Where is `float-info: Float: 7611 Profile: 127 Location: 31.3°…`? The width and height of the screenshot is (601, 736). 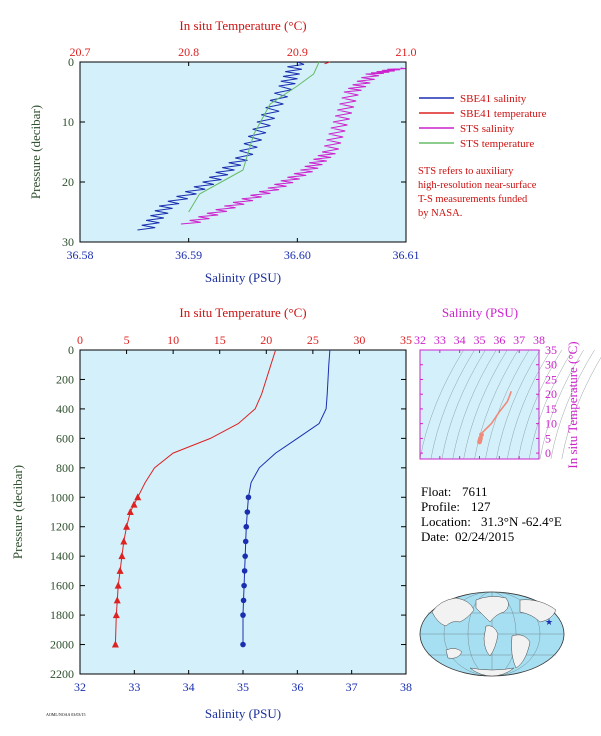 float-info: Float: 7611 Profile: 127 Location: 31.3°… is located at coordinates (491, 514).